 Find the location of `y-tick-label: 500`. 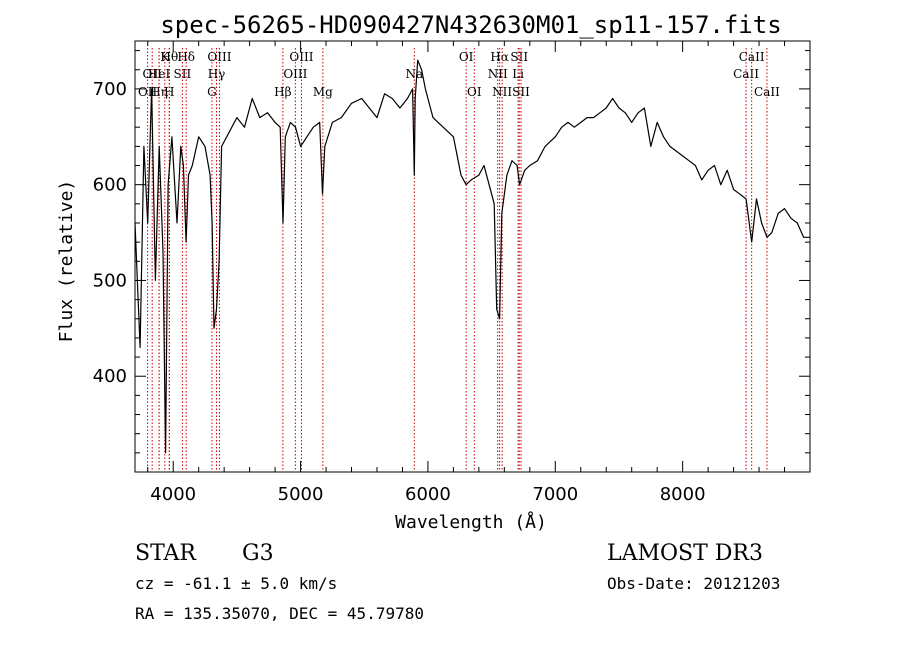

y-tick-label: 500 is located at coordinates (110, 280).